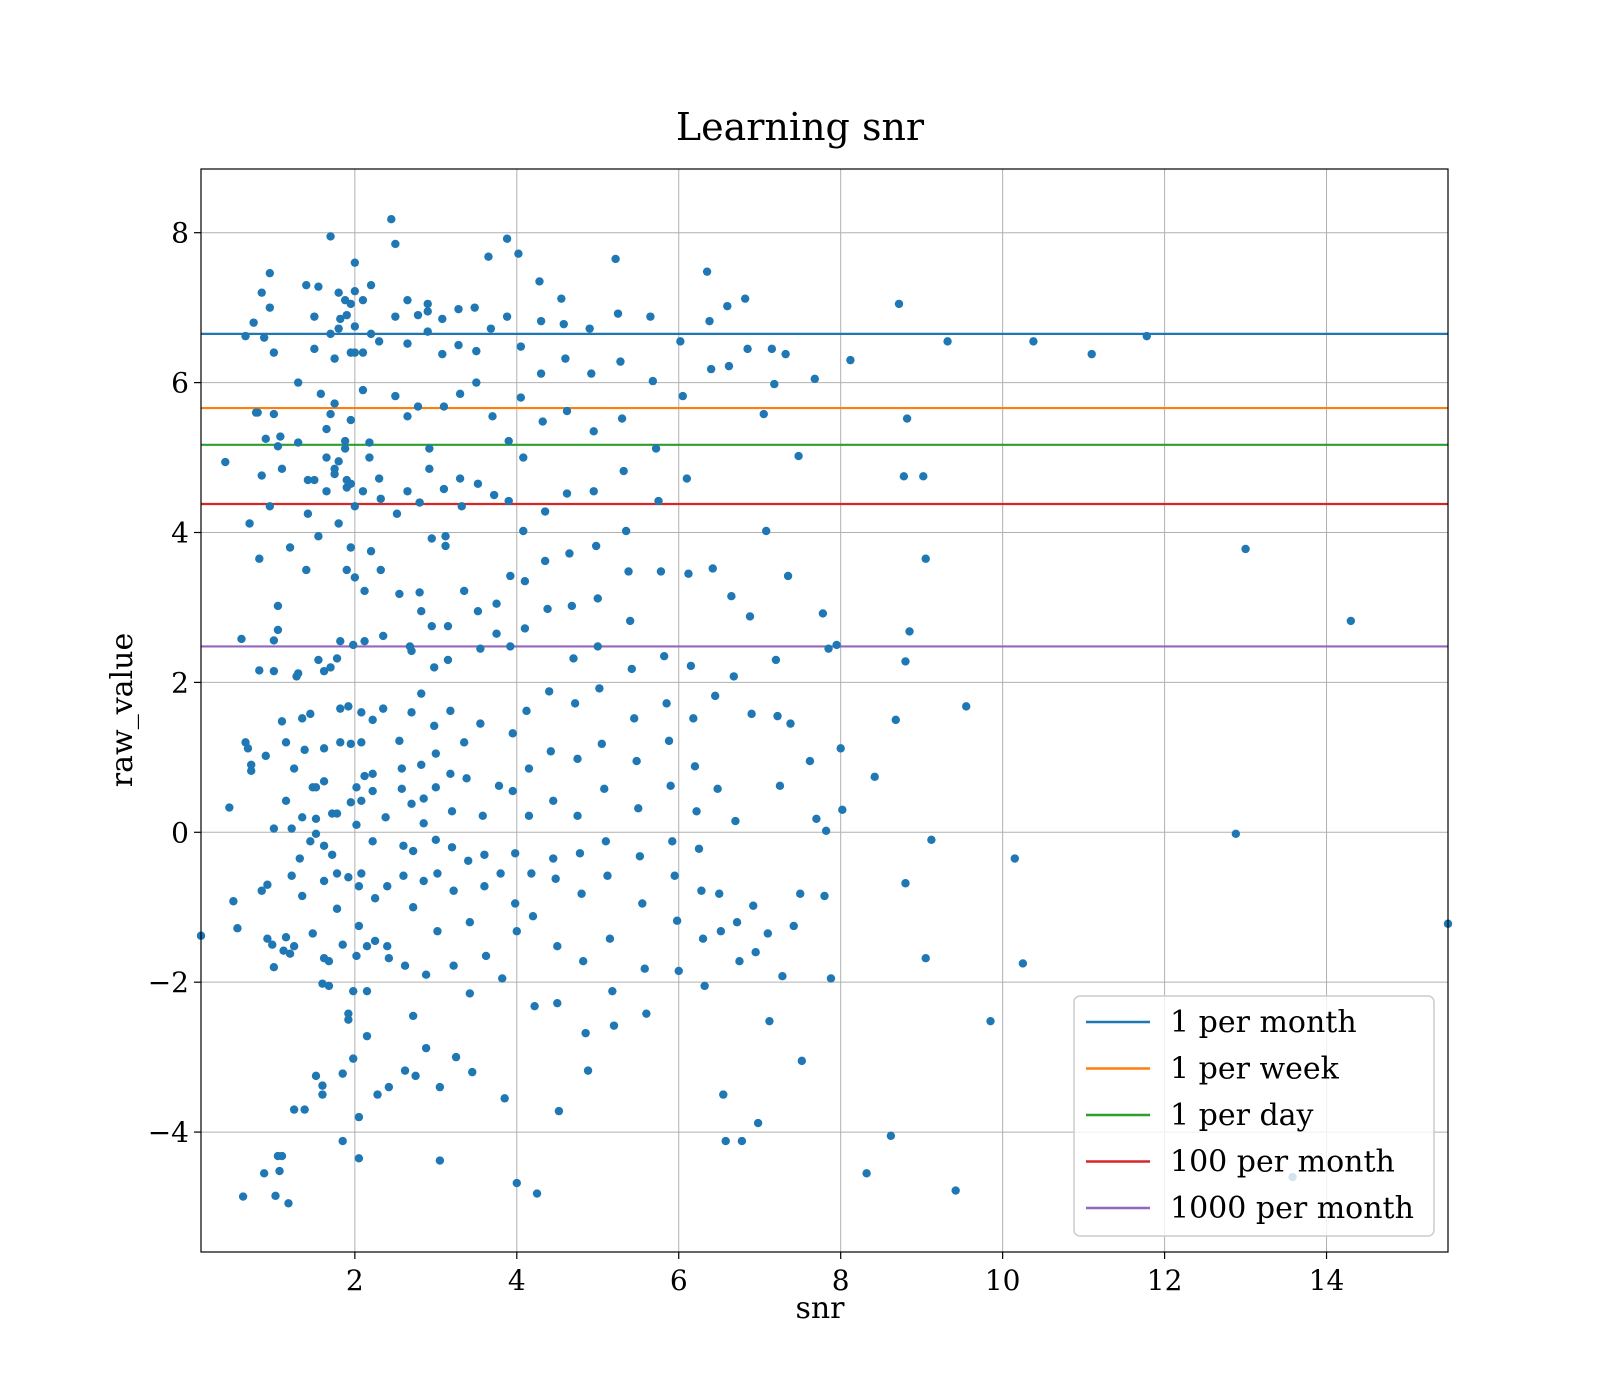 The height and width of the screenshot is (1400, 1600). I want to click on chart-title: Learning snr, so click(800, 127).